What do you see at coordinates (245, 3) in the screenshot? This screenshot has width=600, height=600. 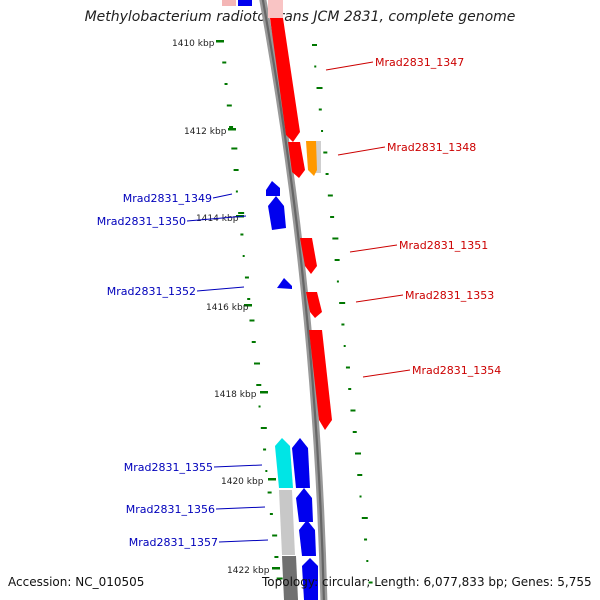 I see `gene-top-blue` at bounding box center [245, 3].